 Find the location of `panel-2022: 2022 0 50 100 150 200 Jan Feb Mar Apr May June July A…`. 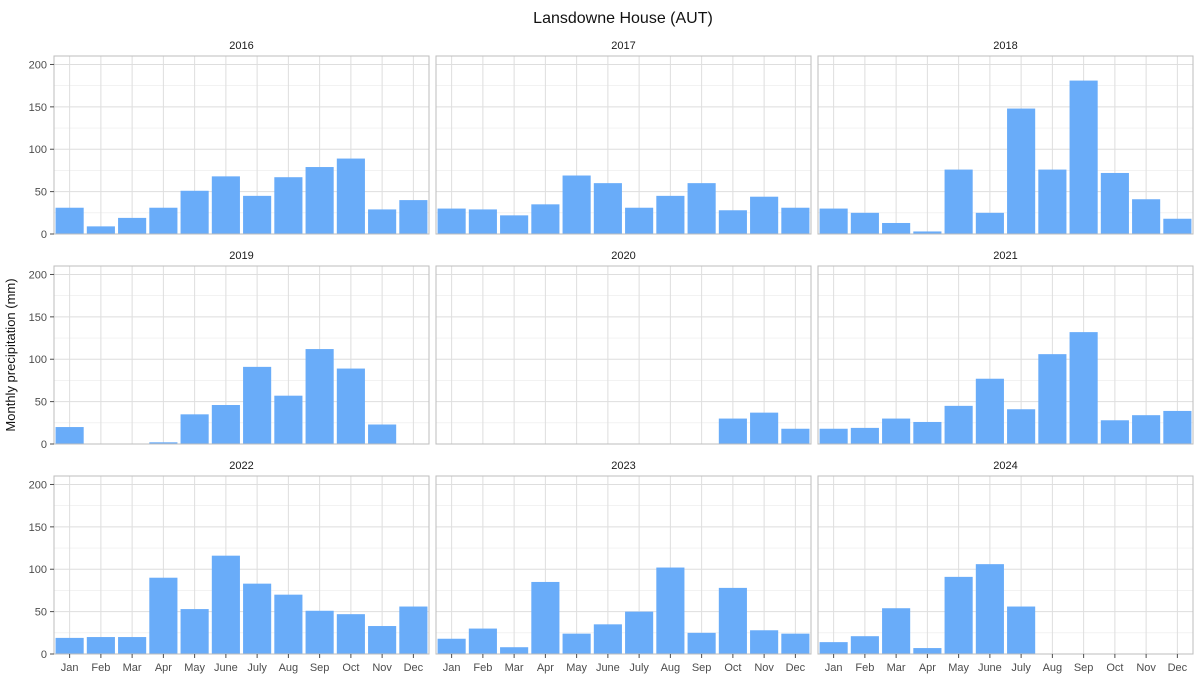

panel-2022: 2022 0 50 100 150 200 Jan Feb Mar Apr May June July A… is located at coordinates (229, 567).